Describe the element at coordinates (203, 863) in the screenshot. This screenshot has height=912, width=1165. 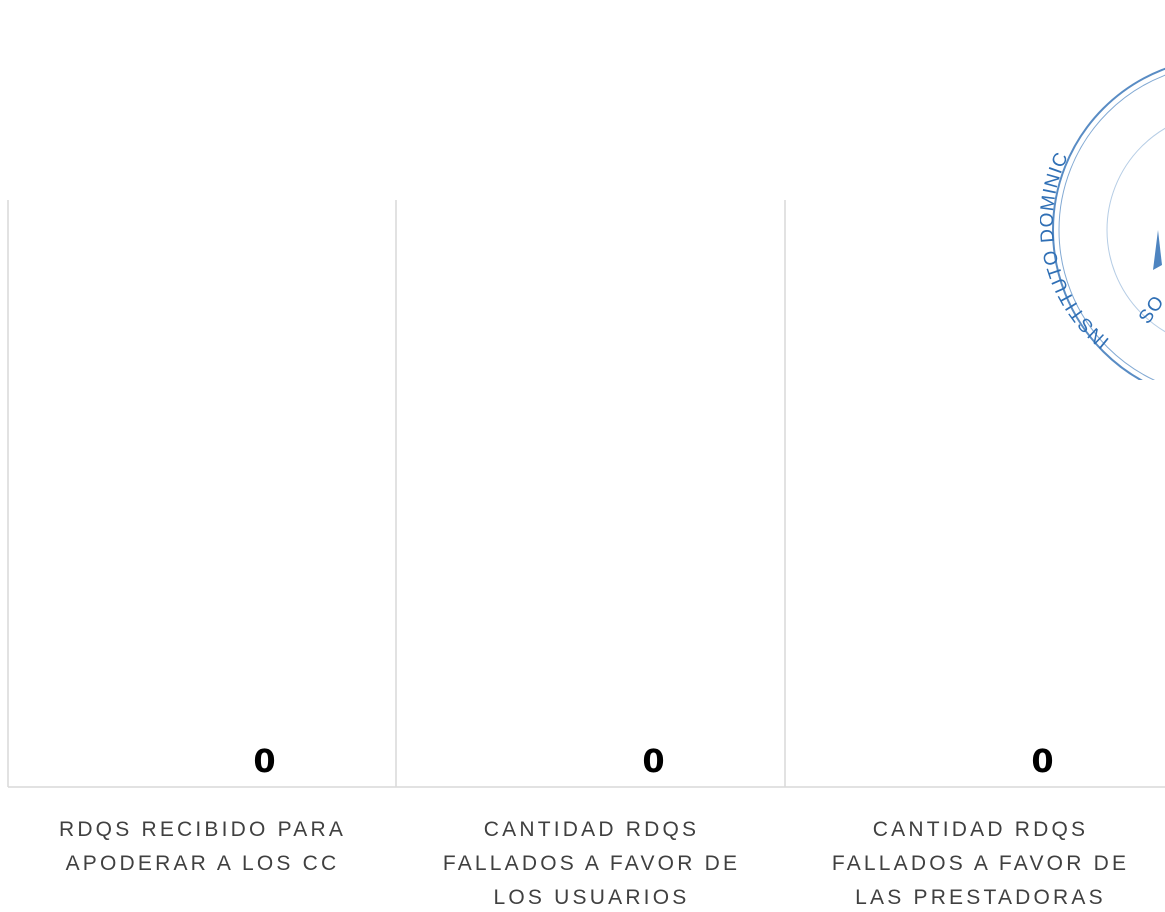
I see `category-label: APODERAR A LOS CC` at that location.